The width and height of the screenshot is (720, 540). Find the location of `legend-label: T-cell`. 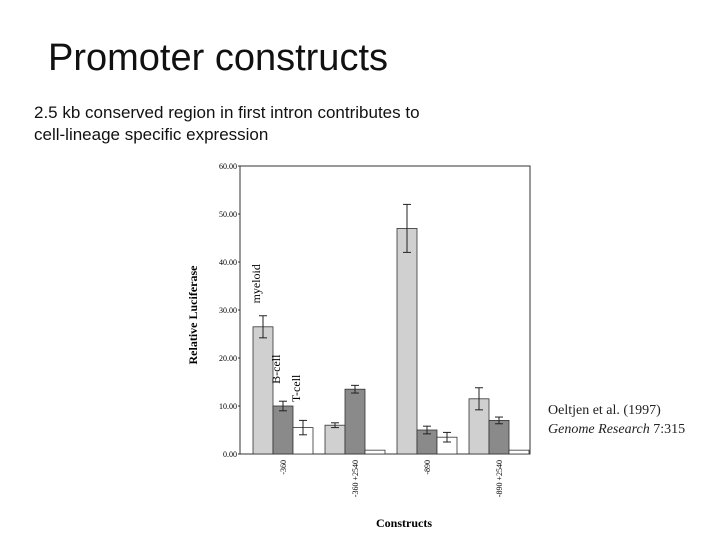

legend-label: T-cell is located at coordinates (296, 388).